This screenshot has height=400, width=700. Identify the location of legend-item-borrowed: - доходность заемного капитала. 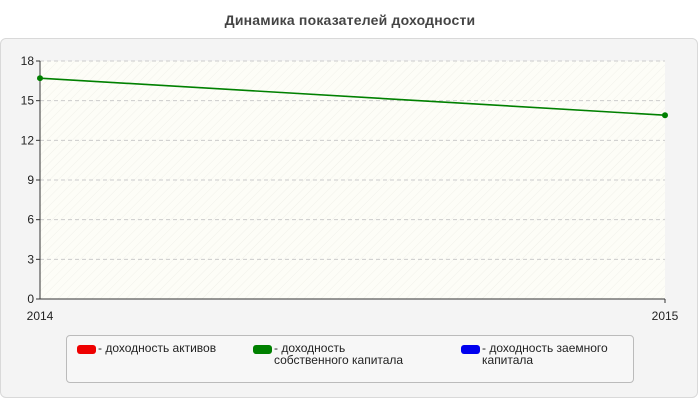
(546, 354).